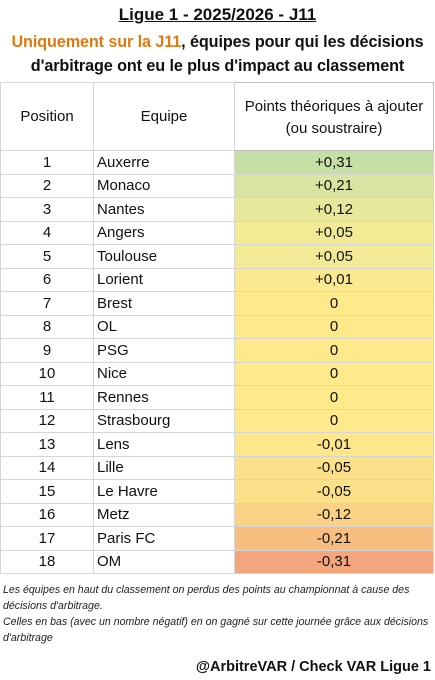 Image resolution: width=435 pixels, height=680 pixels. Describe the element at coordinates (334, 106) in the screenshot. I see `column-header-points-line1: Points théoriques à ajouter` at that location.